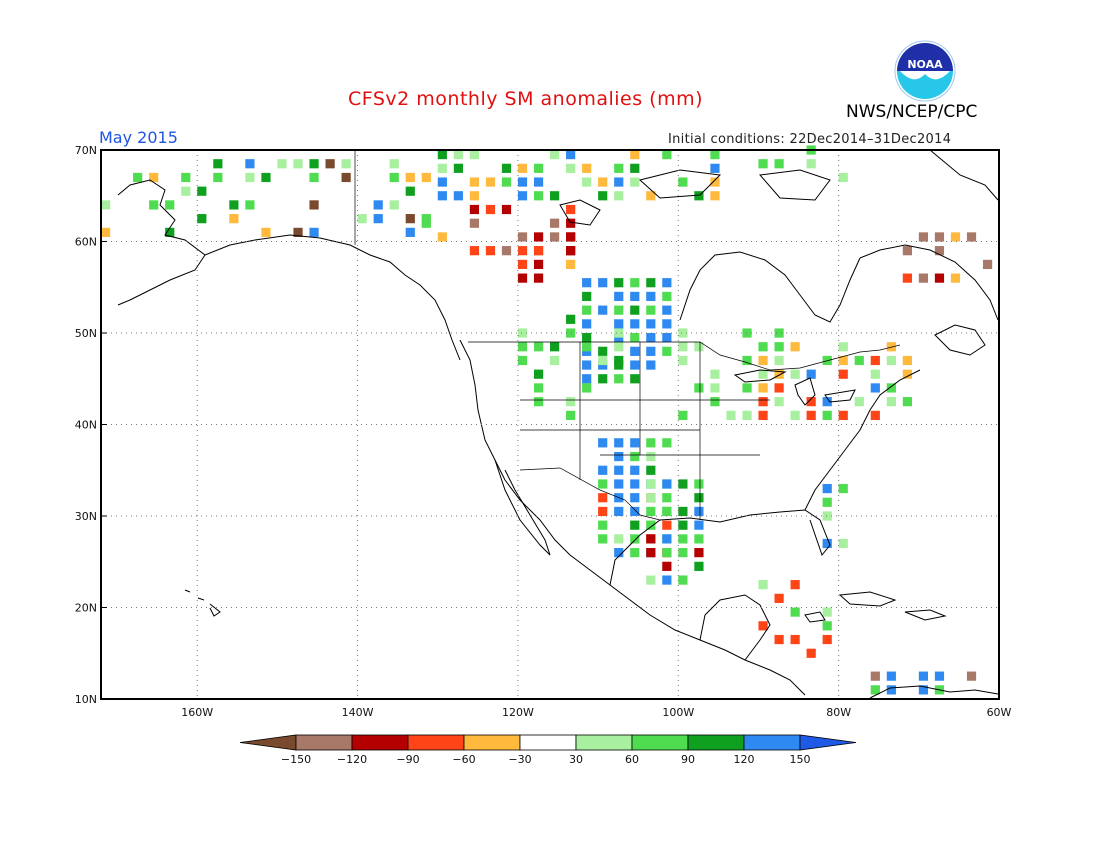 This screenshot has height=850, width=1100. What do you see at coordinates (744, 759) in the screenshot?
I see `colorbar-tick-label: 120` at bounding box center [744, 759].